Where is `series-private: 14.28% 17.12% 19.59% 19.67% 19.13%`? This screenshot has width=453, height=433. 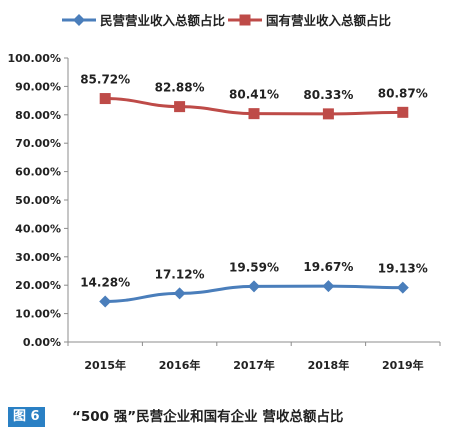 series-private: 14.28% 17.12% 19.59% 19.67% 19.13% is located at coordinates (254, 284).